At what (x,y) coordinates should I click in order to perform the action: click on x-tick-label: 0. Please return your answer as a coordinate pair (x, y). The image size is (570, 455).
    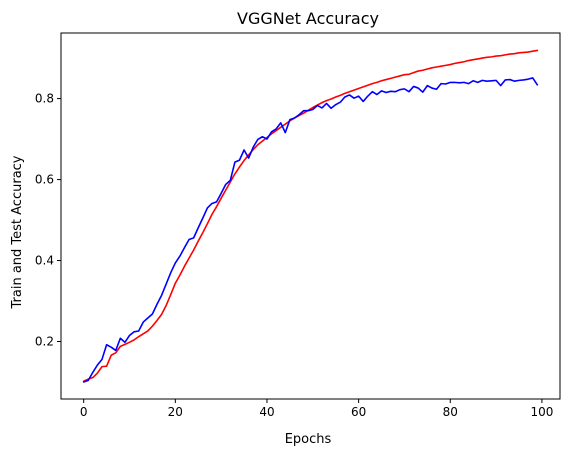
    Looking at the image, I should click on (84, 412).